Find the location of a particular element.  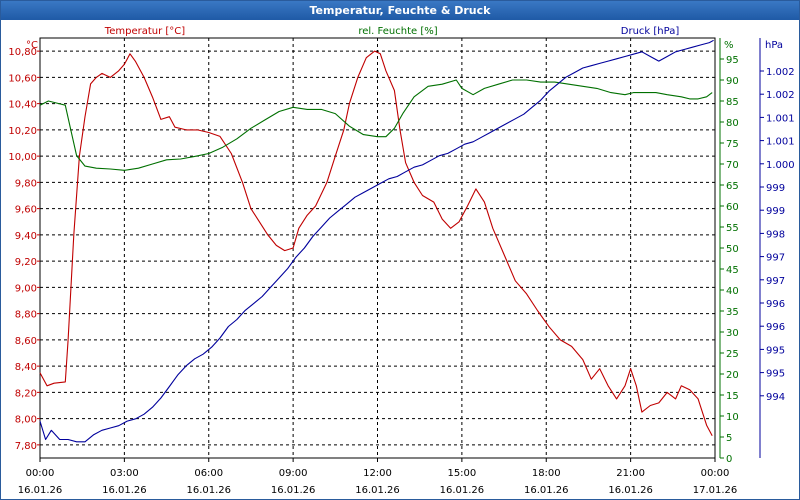

humidity-tick-label: 50 is located at coordinates (732, 249).